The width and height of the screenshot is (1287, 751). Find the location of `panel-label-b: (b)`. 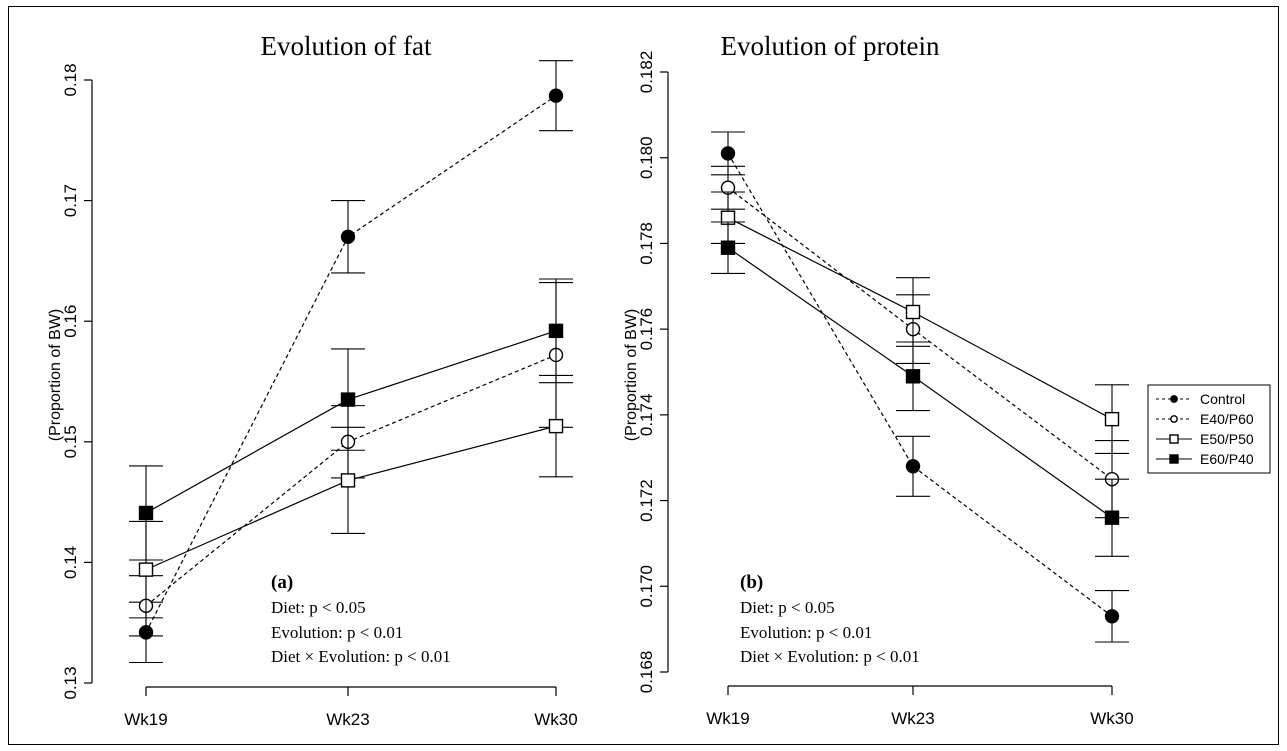

panel-label-b: (b) is located at coordinates (751, 582).